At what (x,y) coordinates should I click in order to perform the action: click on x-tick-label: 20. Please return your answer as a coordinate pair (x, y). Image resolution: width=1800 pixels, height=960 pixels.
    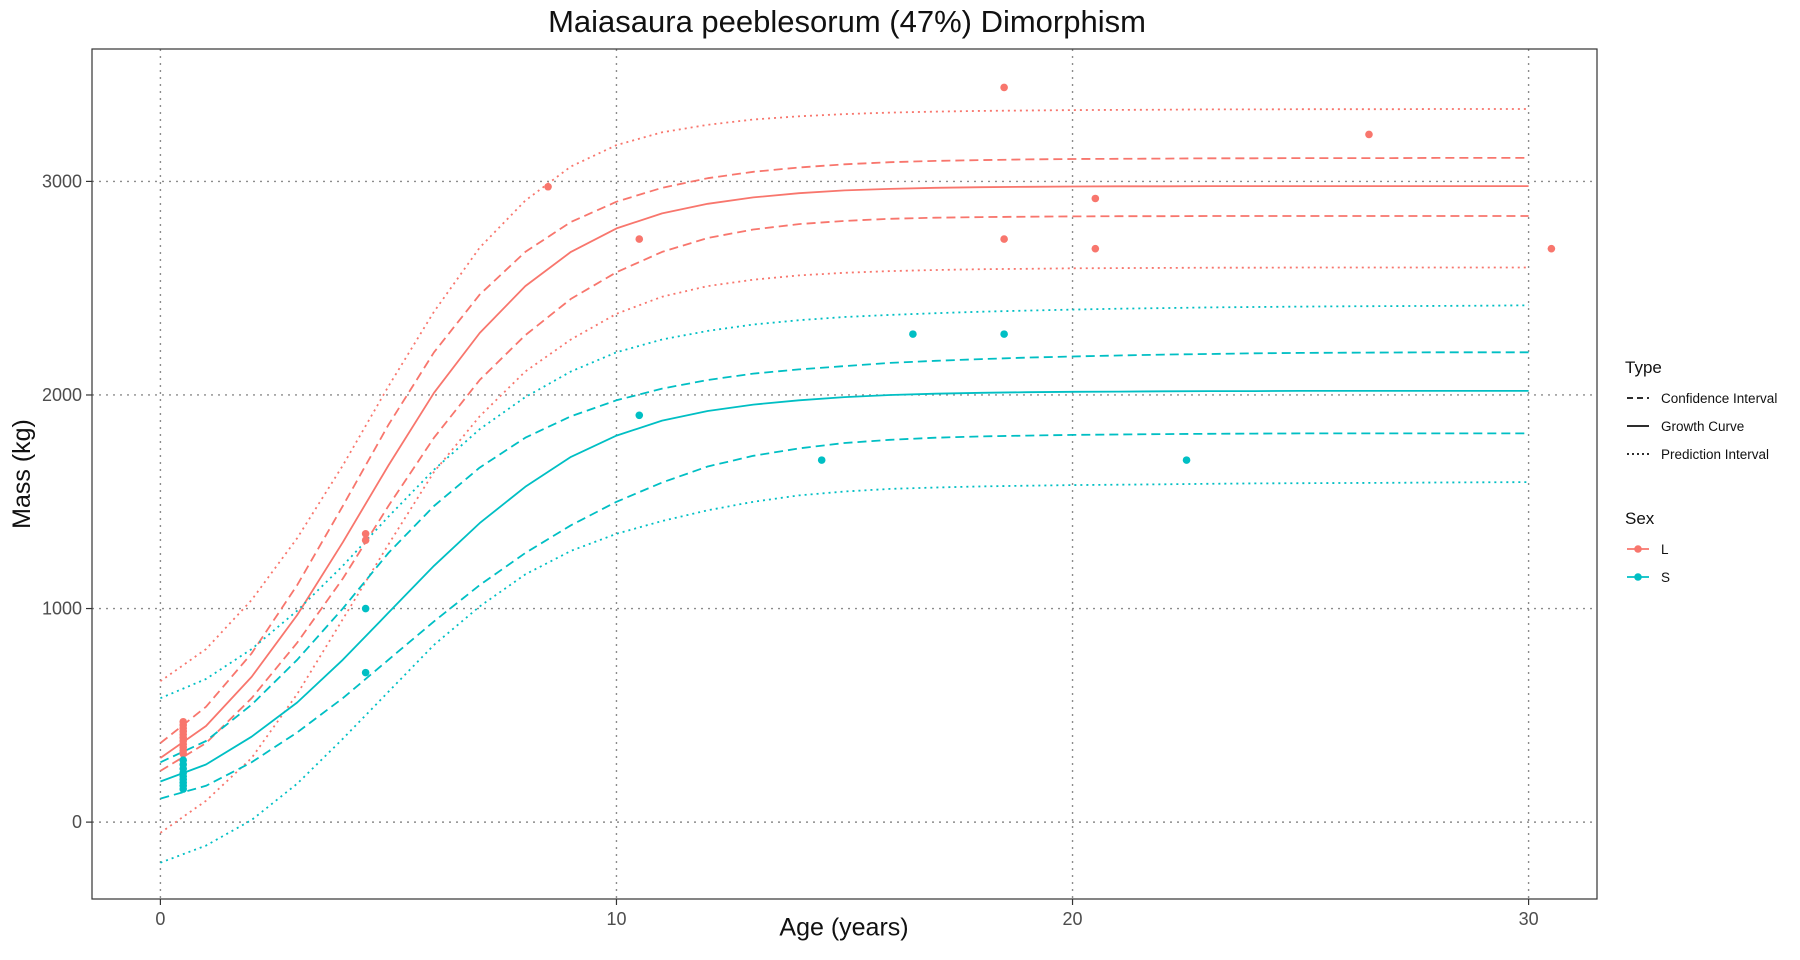
    Looking at the image, I should click on (1073, 919).